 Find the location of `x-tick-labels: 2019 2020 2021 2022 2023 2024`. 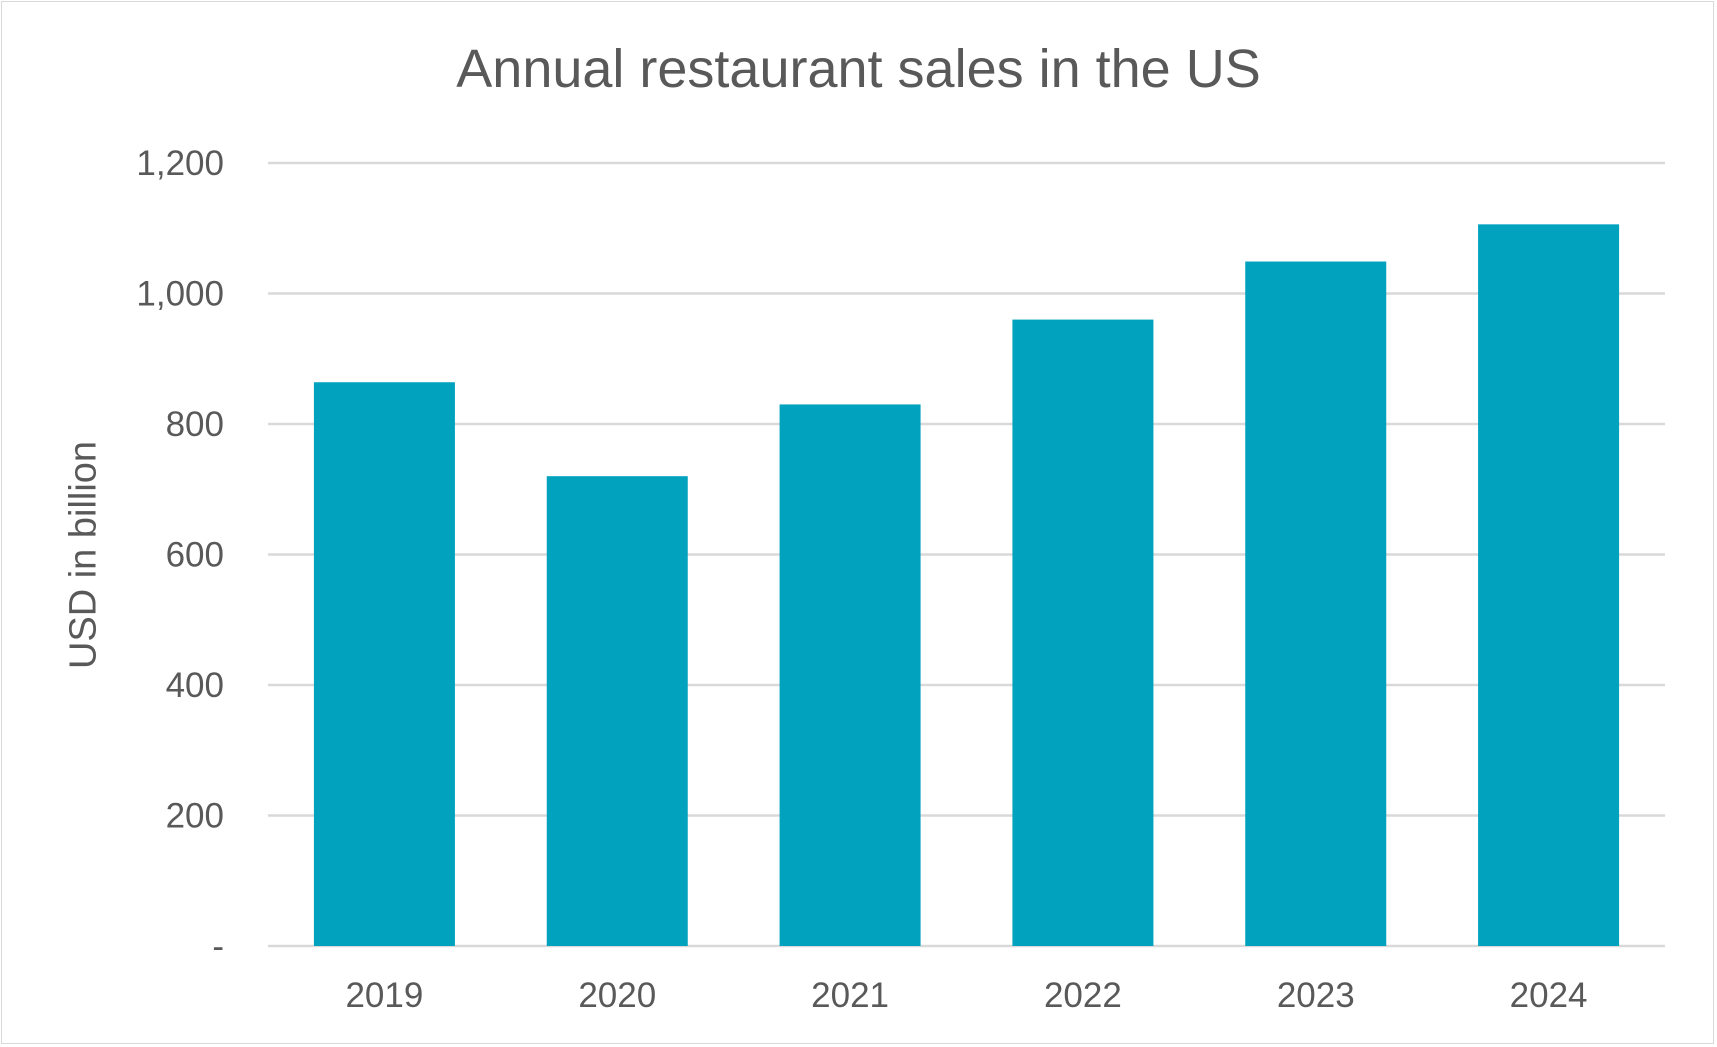

x-tick-labels: 2019 2020 2021 2022 2023 2024 is located at coordinates (966, 995).